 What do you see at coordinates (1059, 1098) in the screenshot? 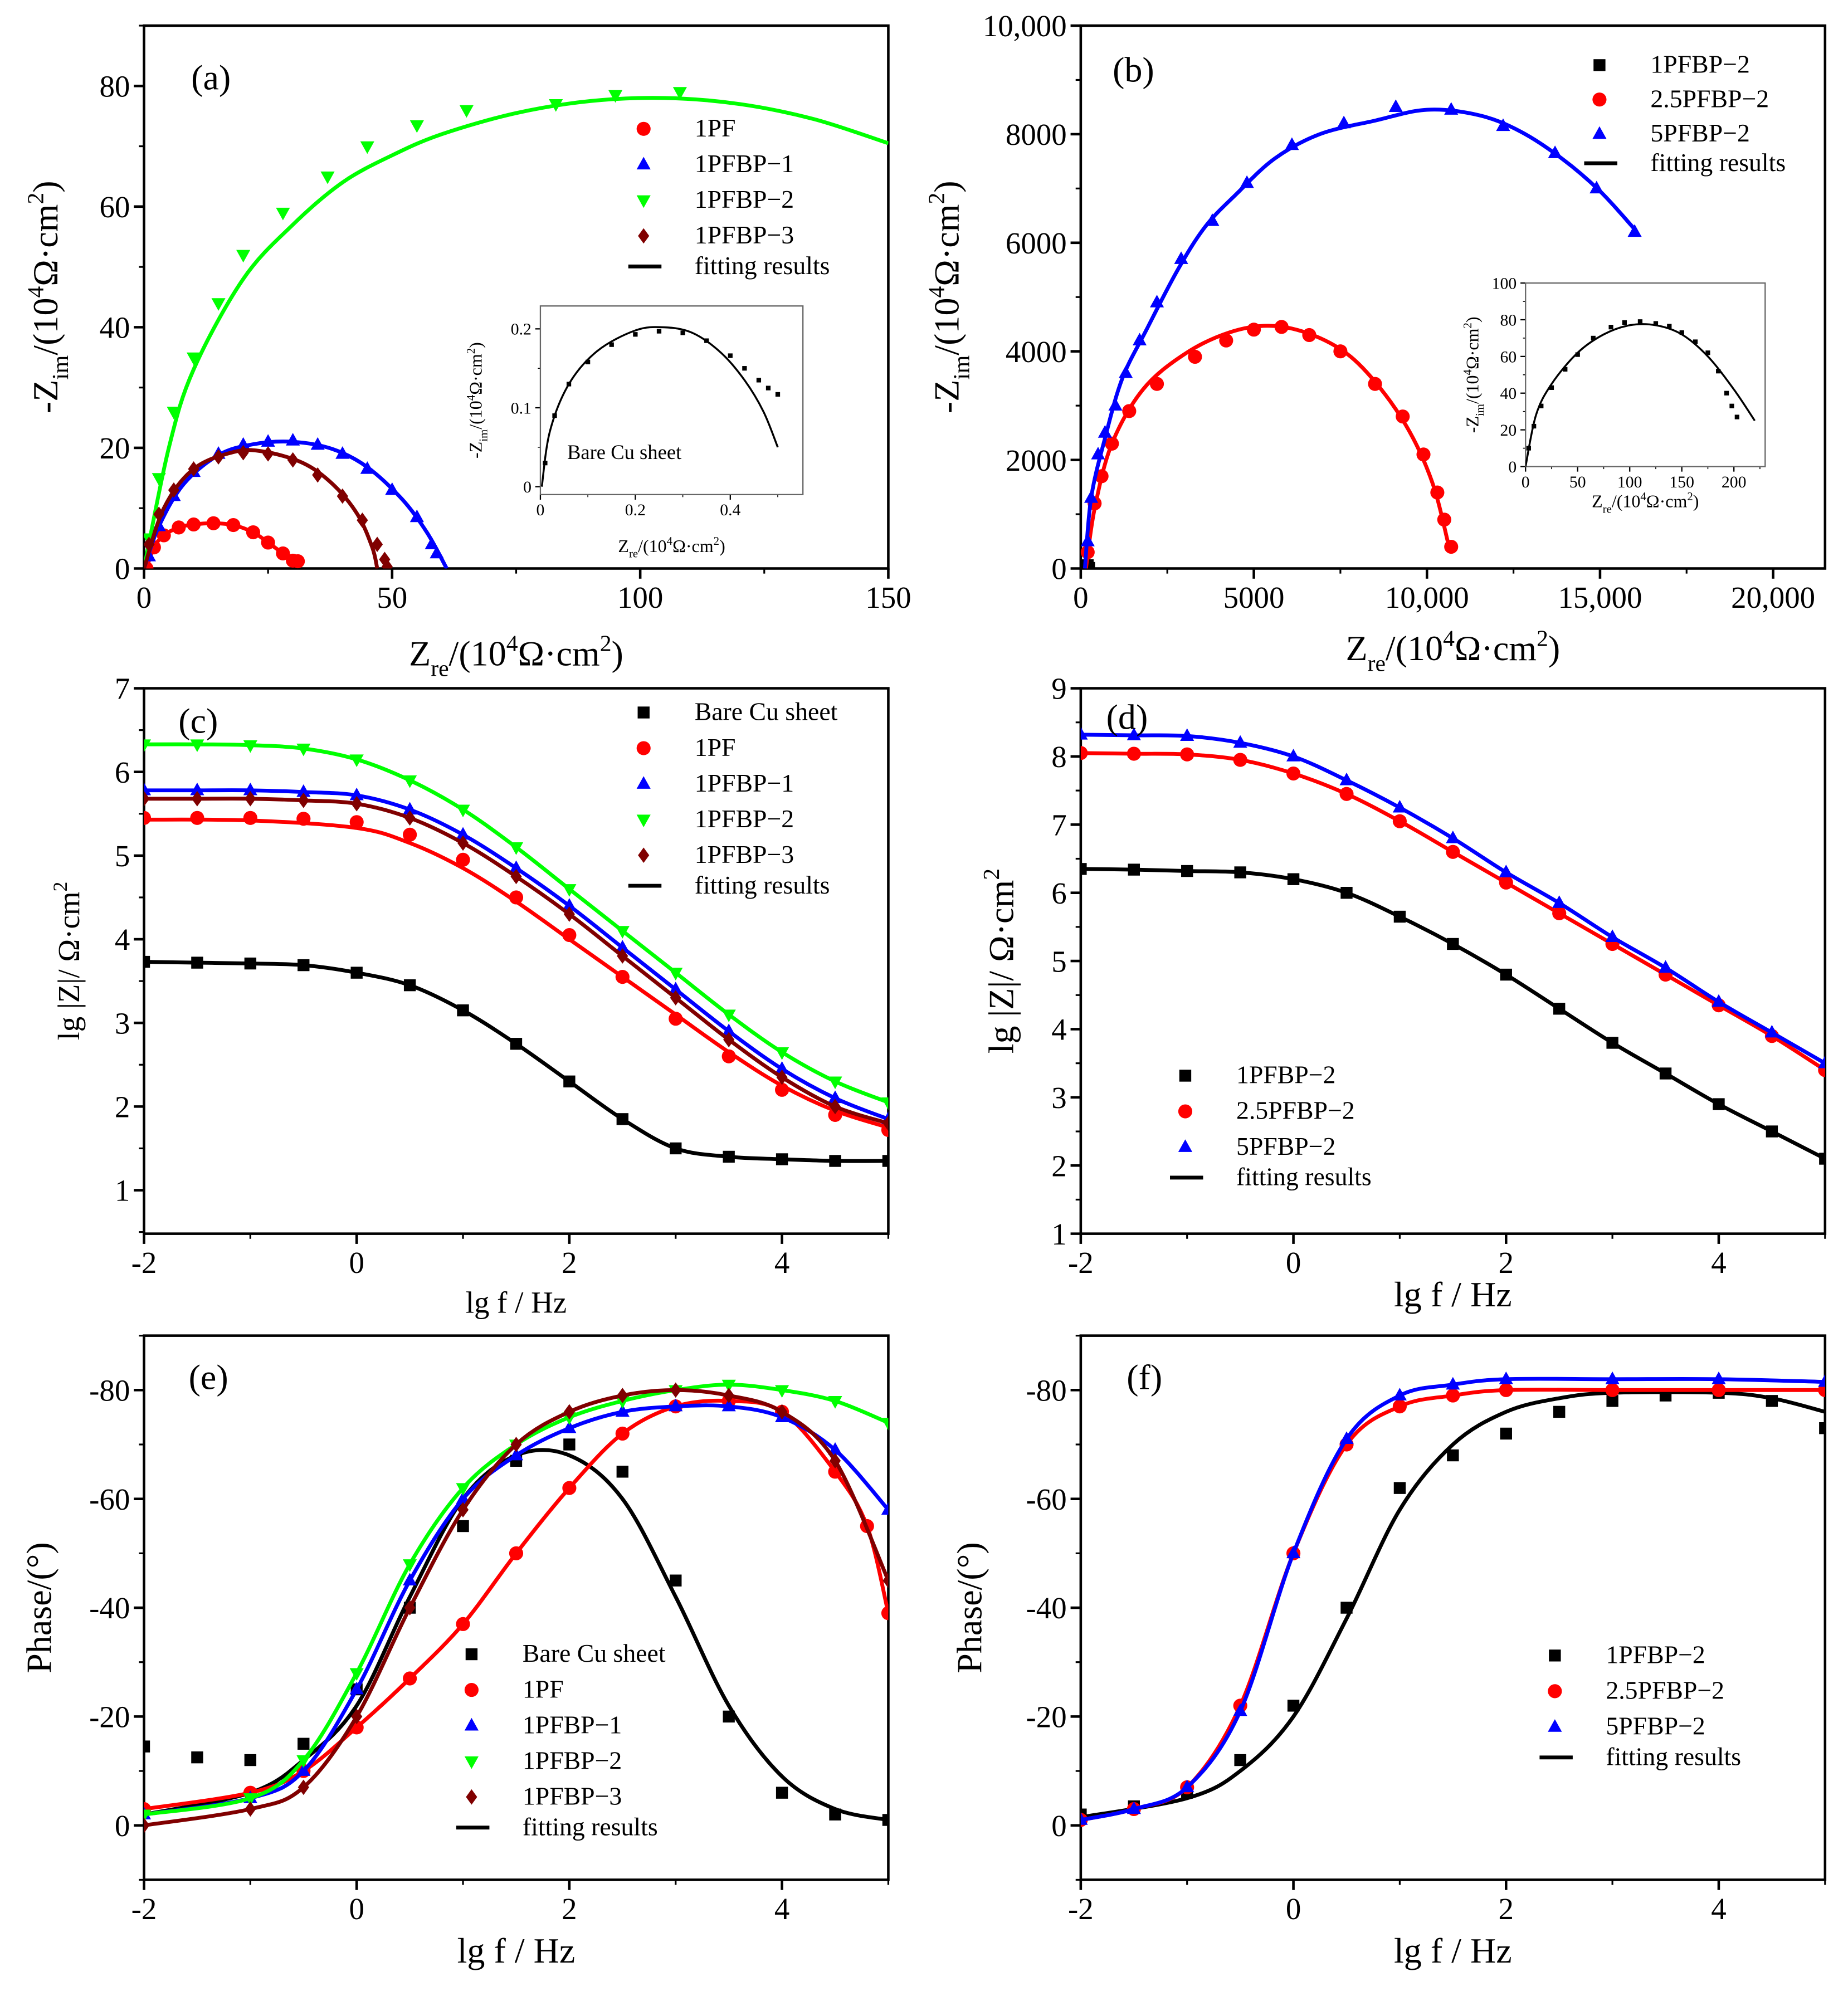
I see `y-tick-label: 3` at bounding box center [1059, 1098].